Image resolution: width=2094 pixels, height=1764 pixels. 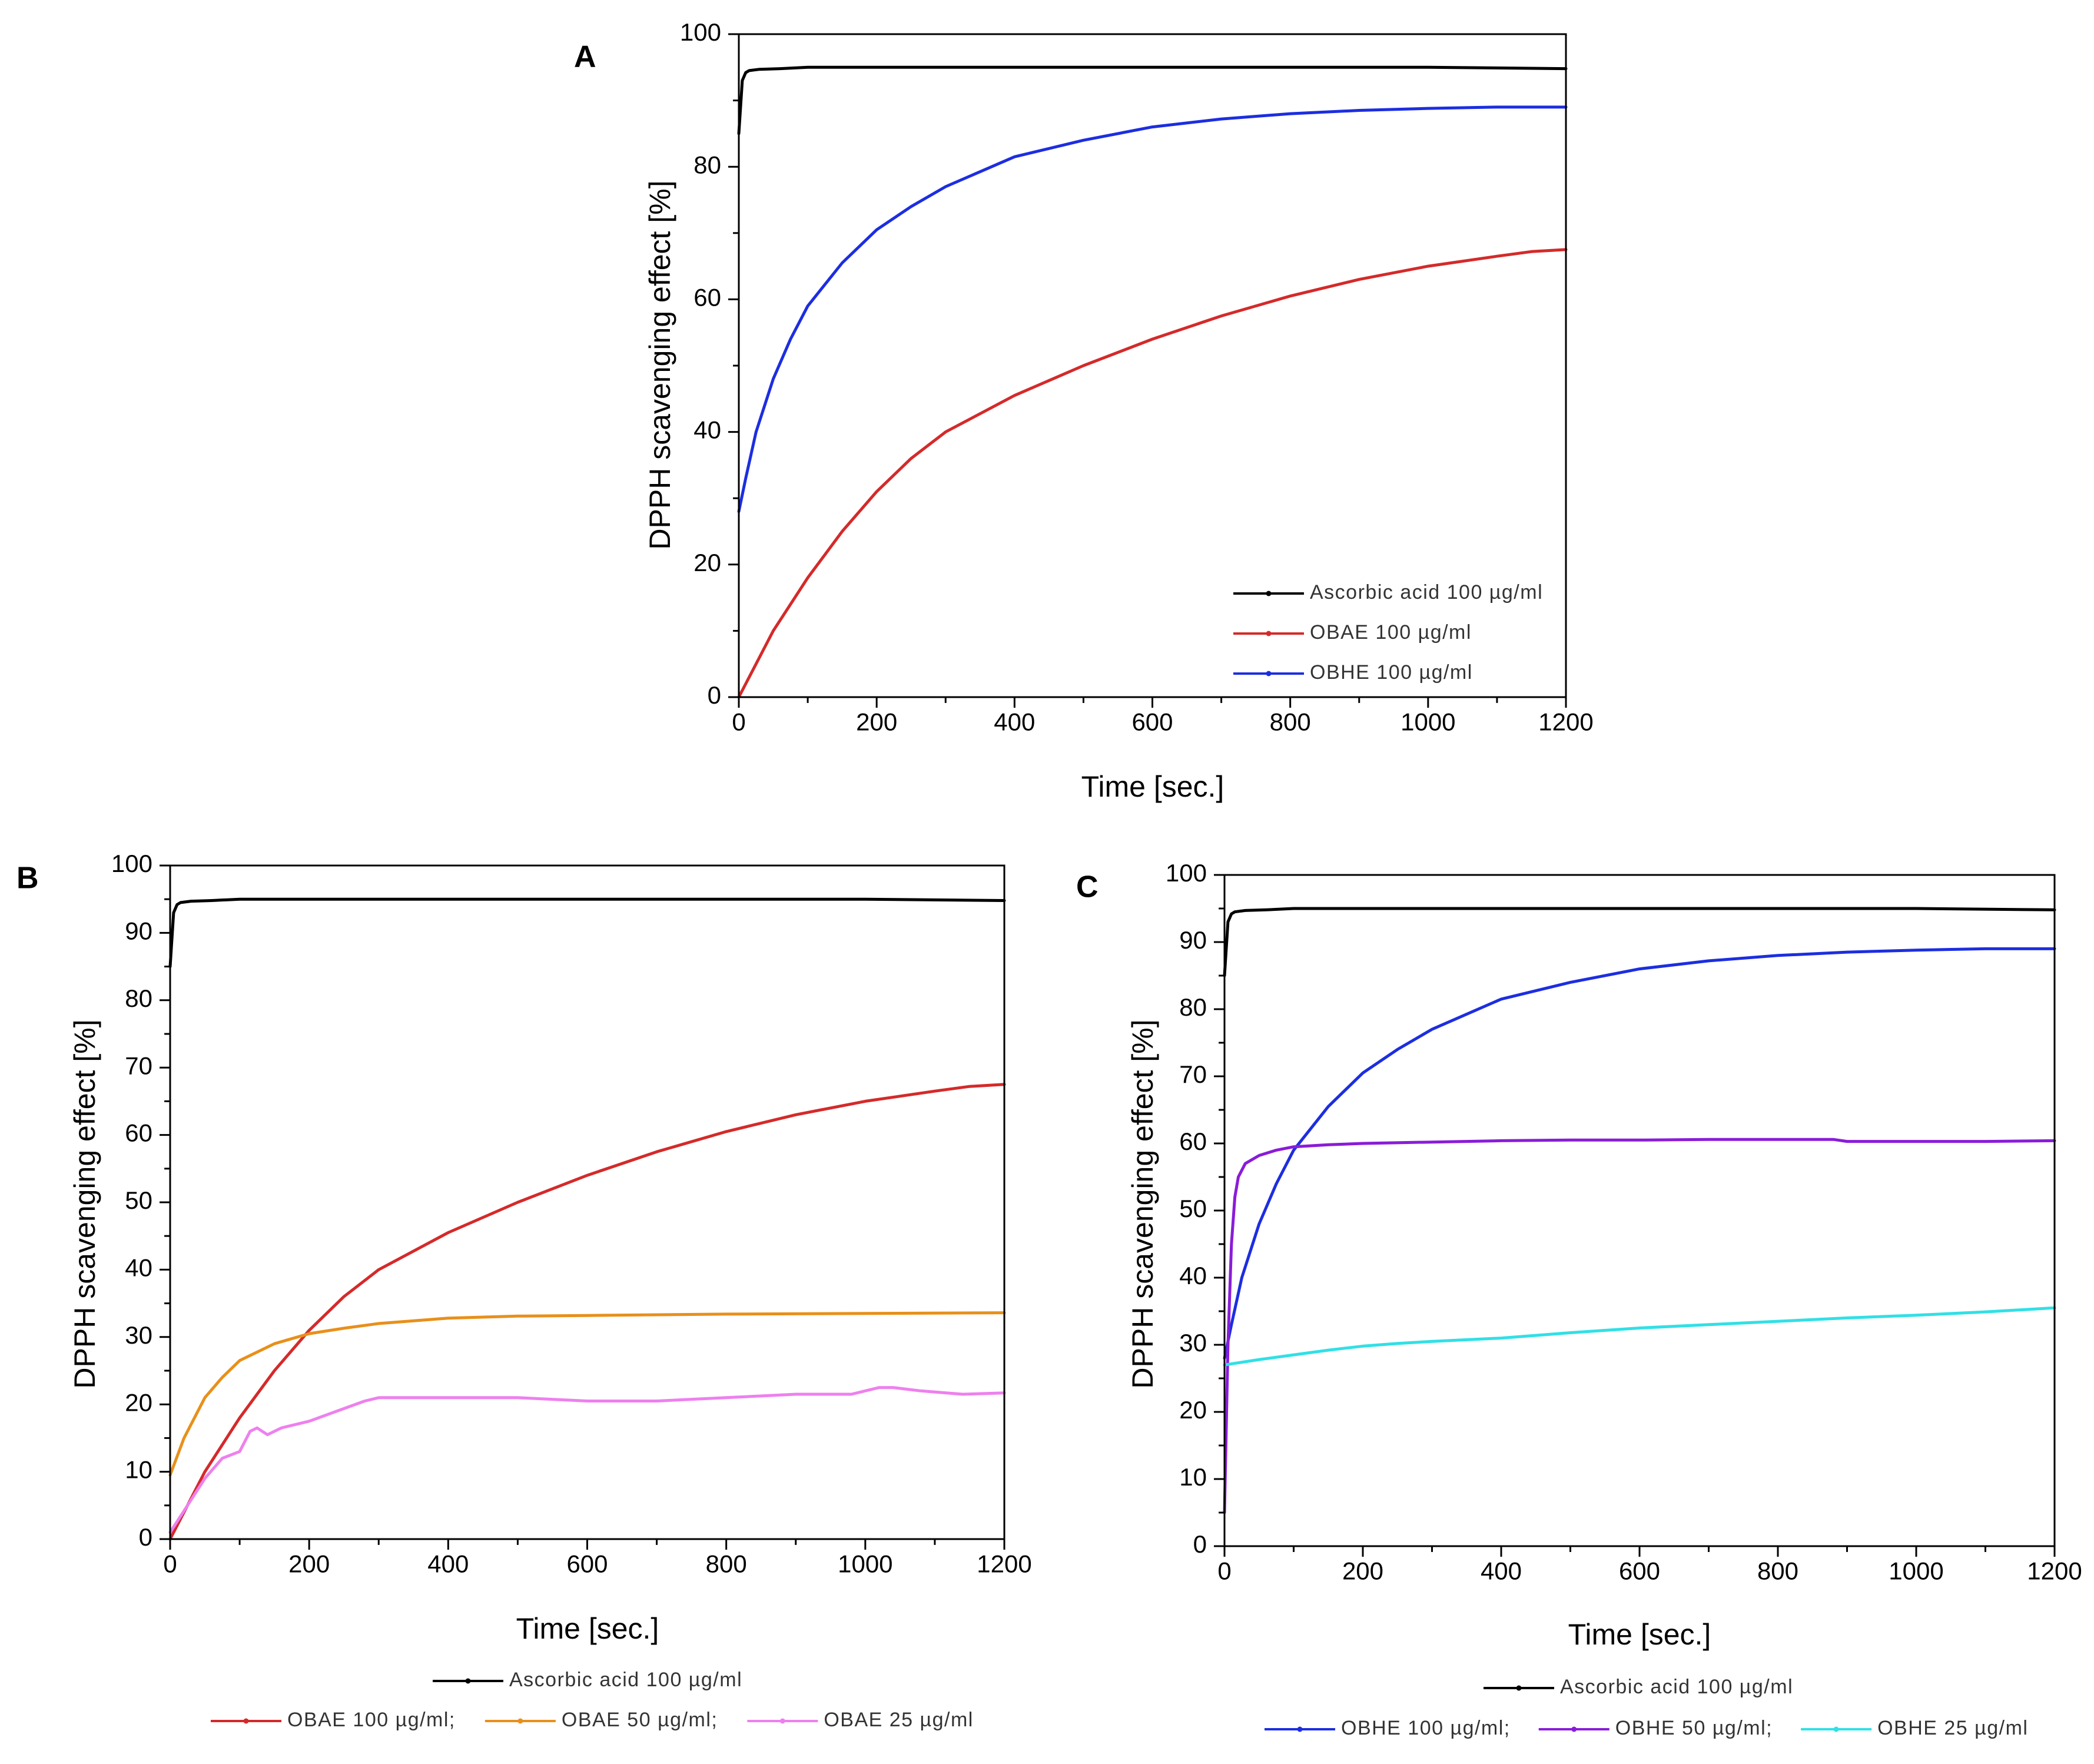 I want to click on series-line-obhe-25-g-ml, so click(x=1639, y=1336).